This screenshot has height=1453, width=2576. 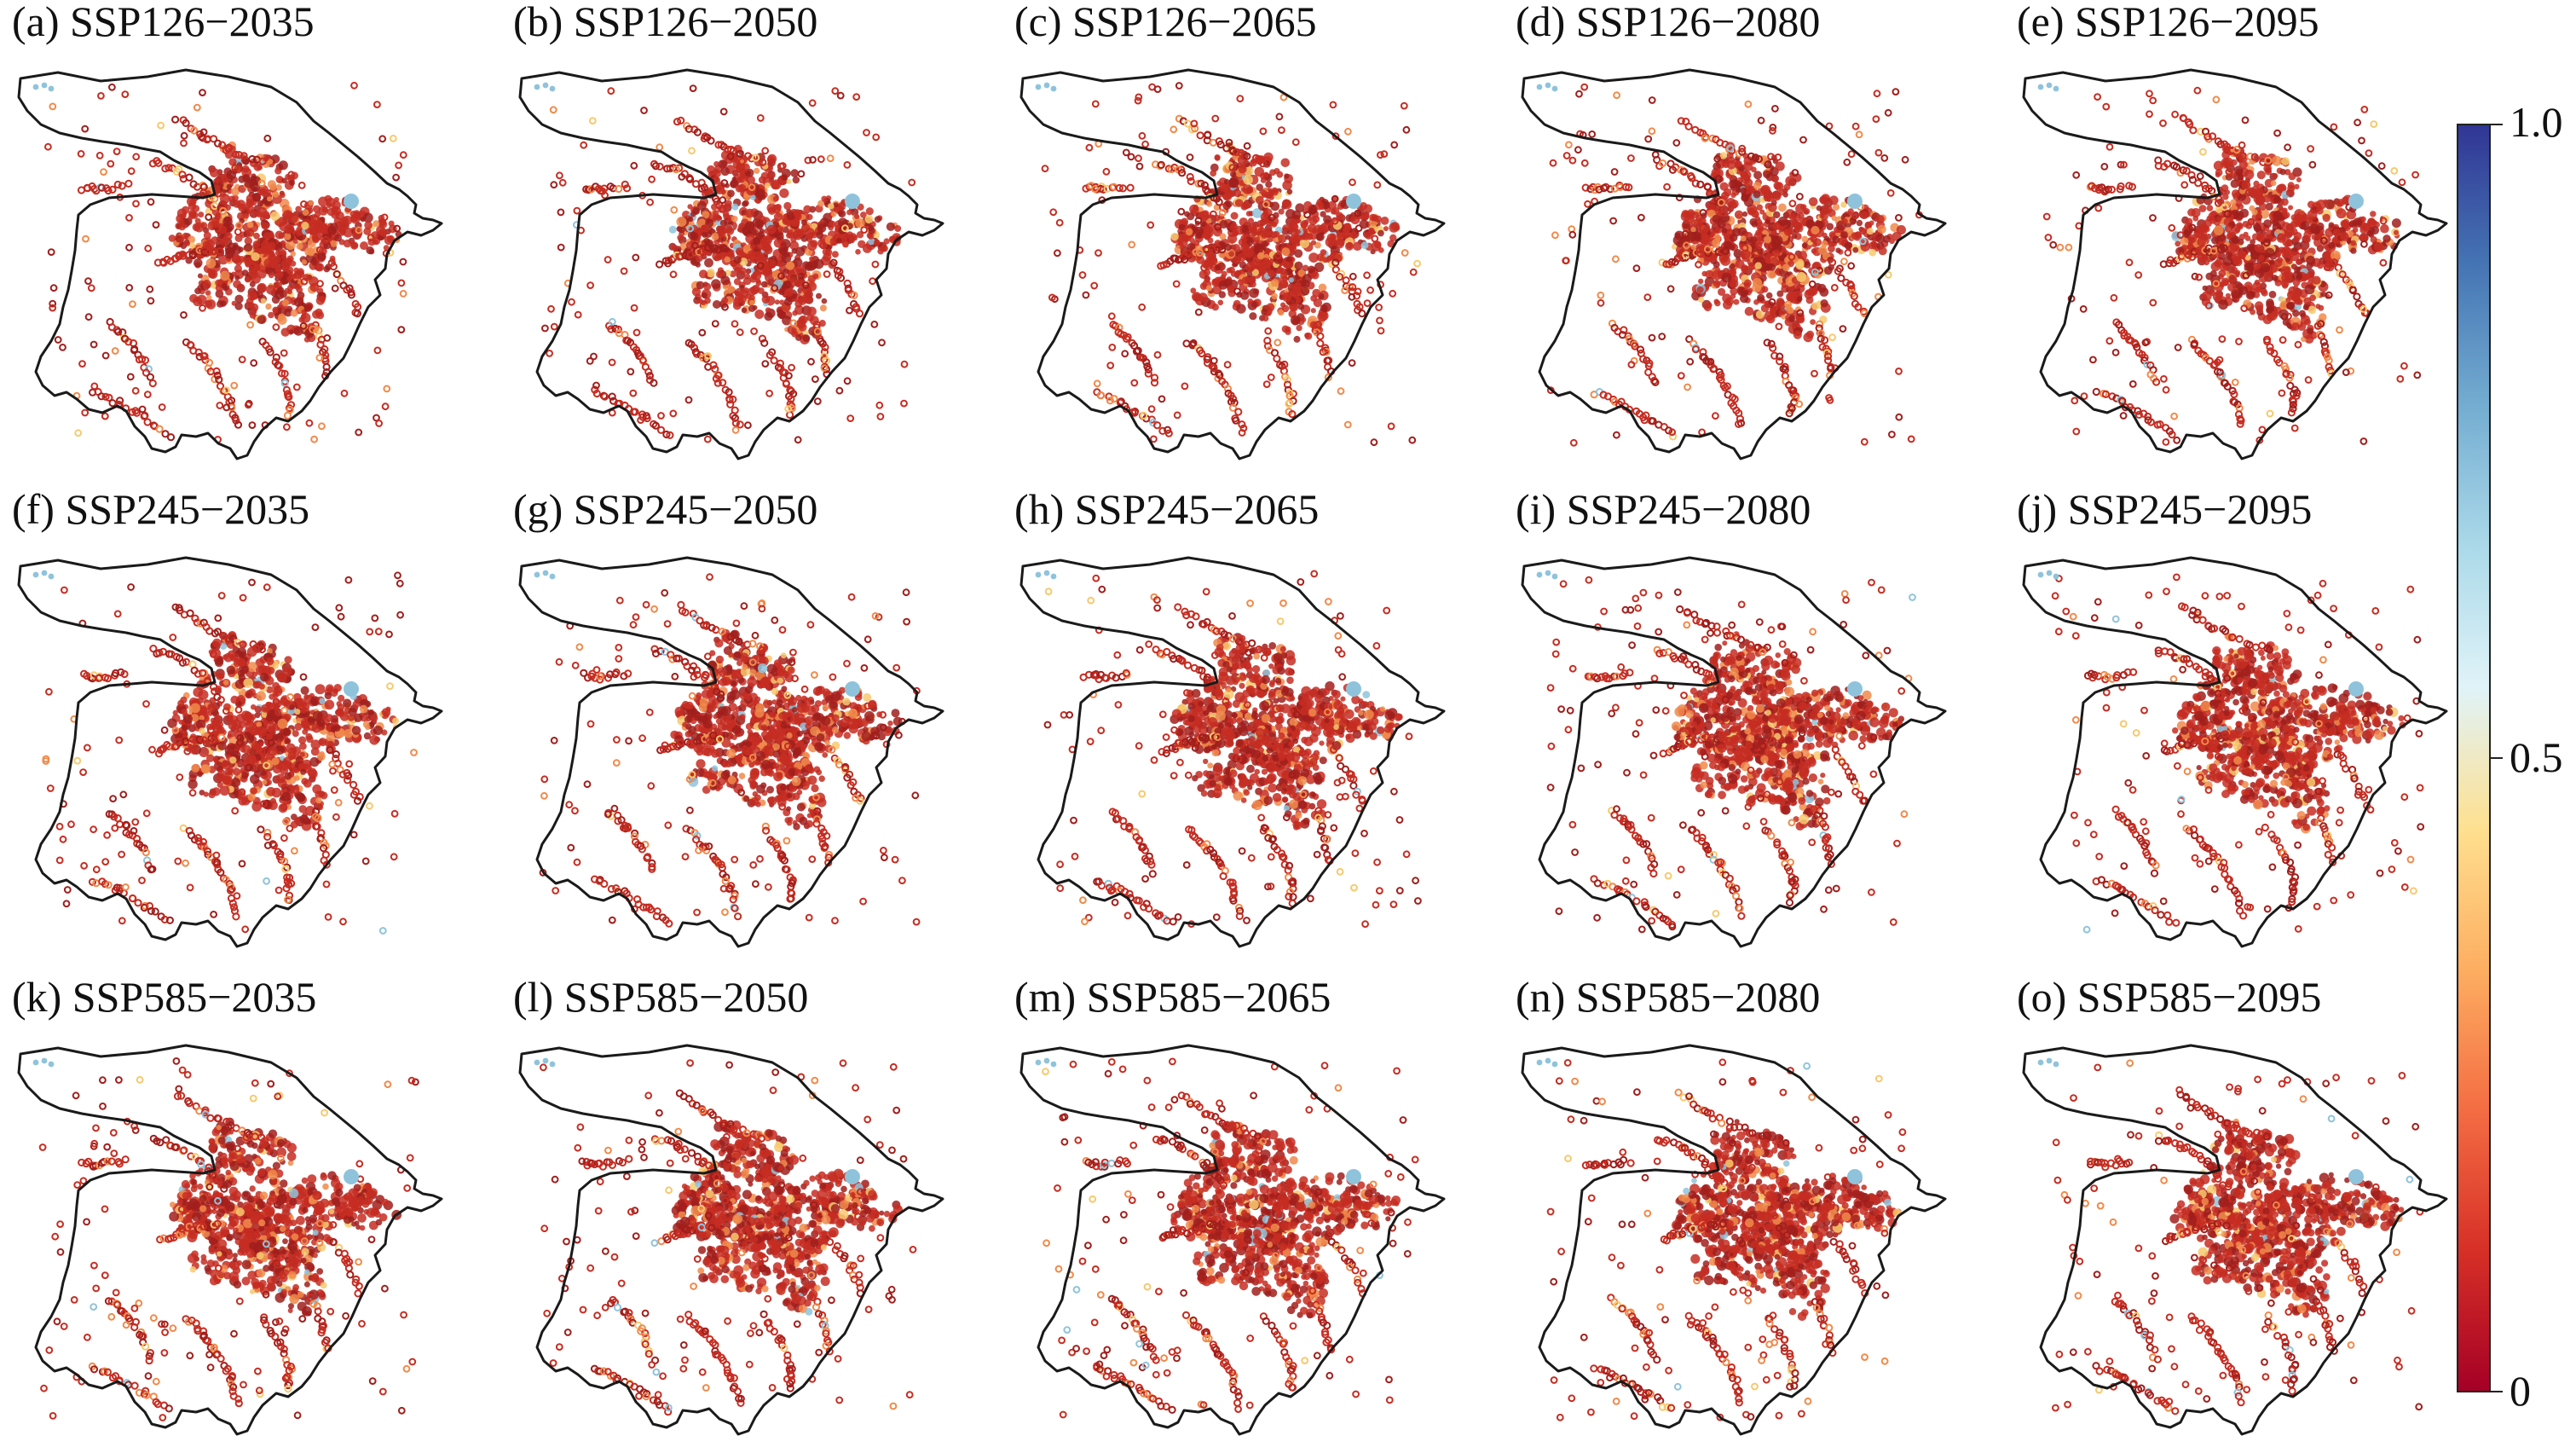 What do you see at coordinates (731, 264) in the screenshot?
I see `basin-outline` at bounding box center [731, 264].